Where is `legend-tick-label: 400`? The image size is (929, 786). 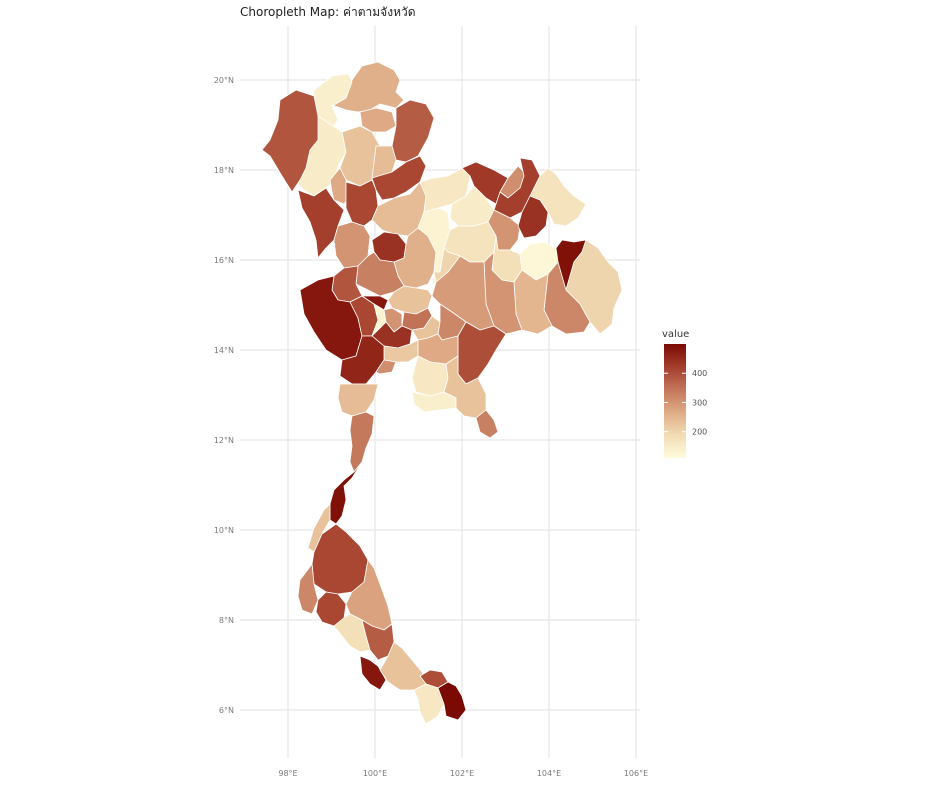
legend-tick-label: 400 is located at coordinates (699, 373).